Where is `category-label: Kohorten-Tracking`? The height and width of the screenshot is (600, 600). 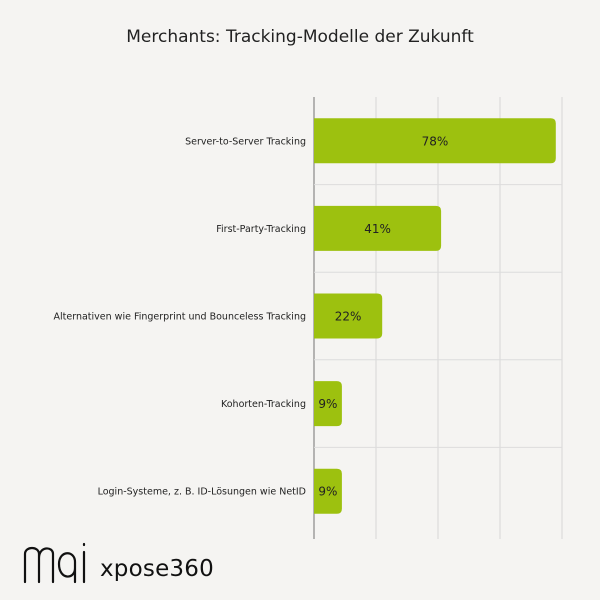
category-label: Kohorten-Tracking is located at coordinates (263, 404).